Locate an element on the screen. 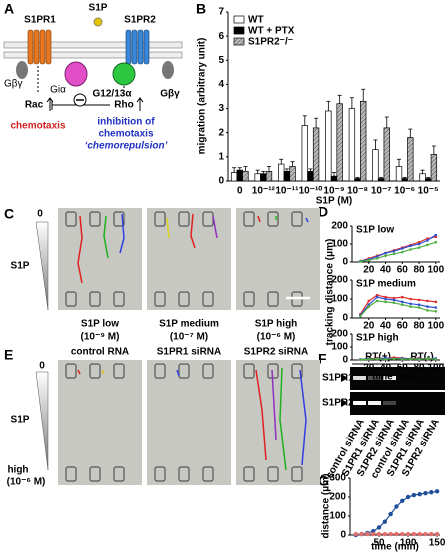 The image size is (448, 552). receptor-label: S1PR1 is located at coordinates (40, 20).